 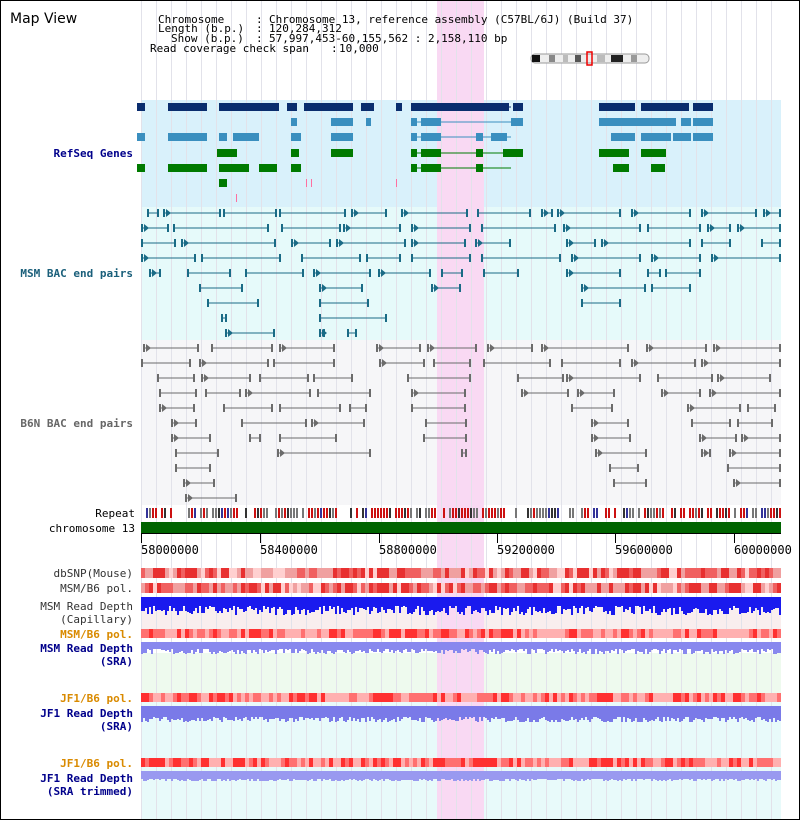 What do you see at coordinates (658, 122) in the screenshot?
I see `gene-exon` at bounding box center [658, 122].